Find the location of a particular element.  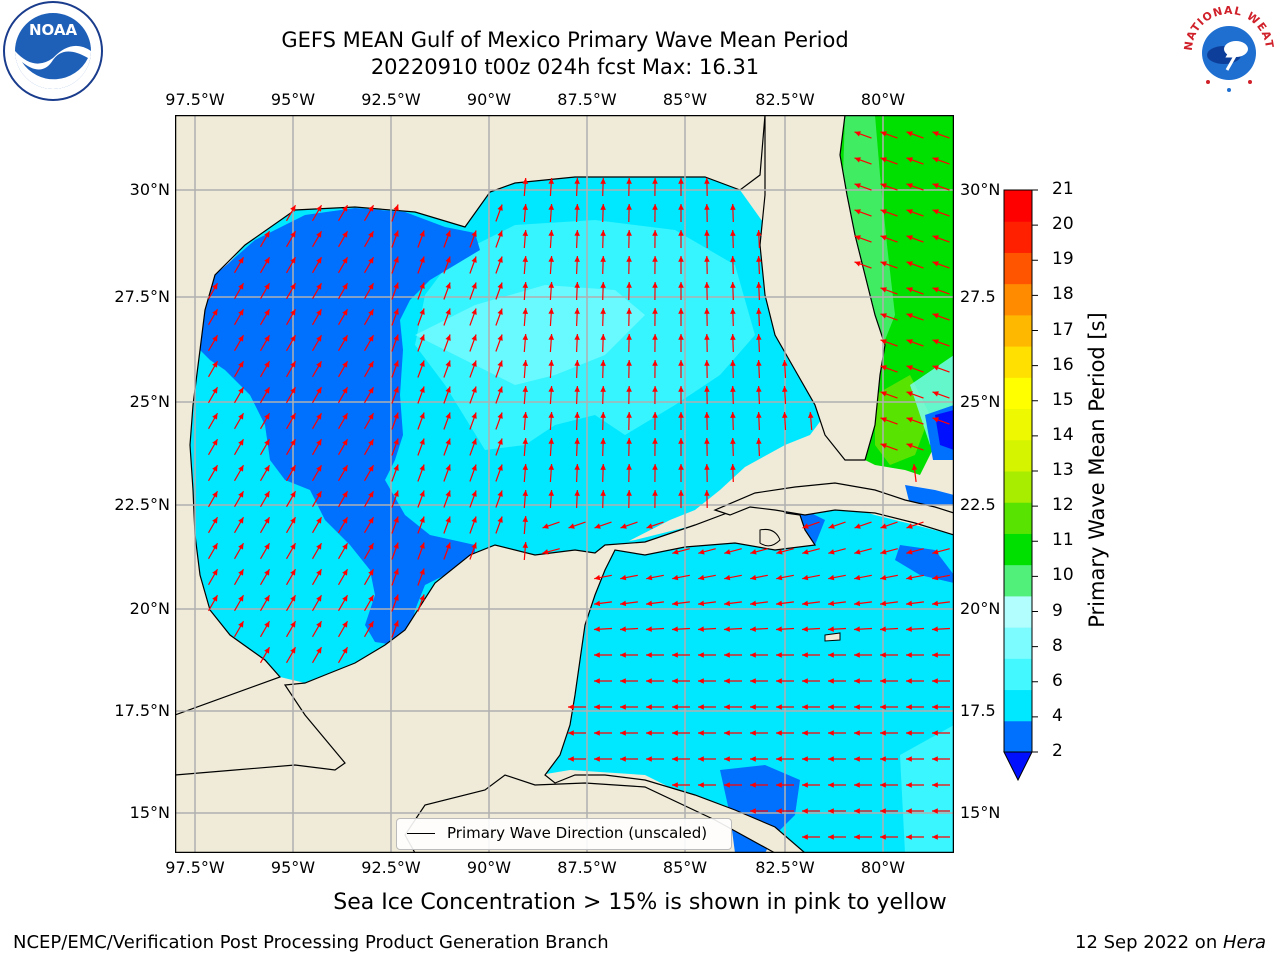

map-subtitle: 20220910 t00z 024h fcst Max: 16.31 is located at coordinates (565, 67).